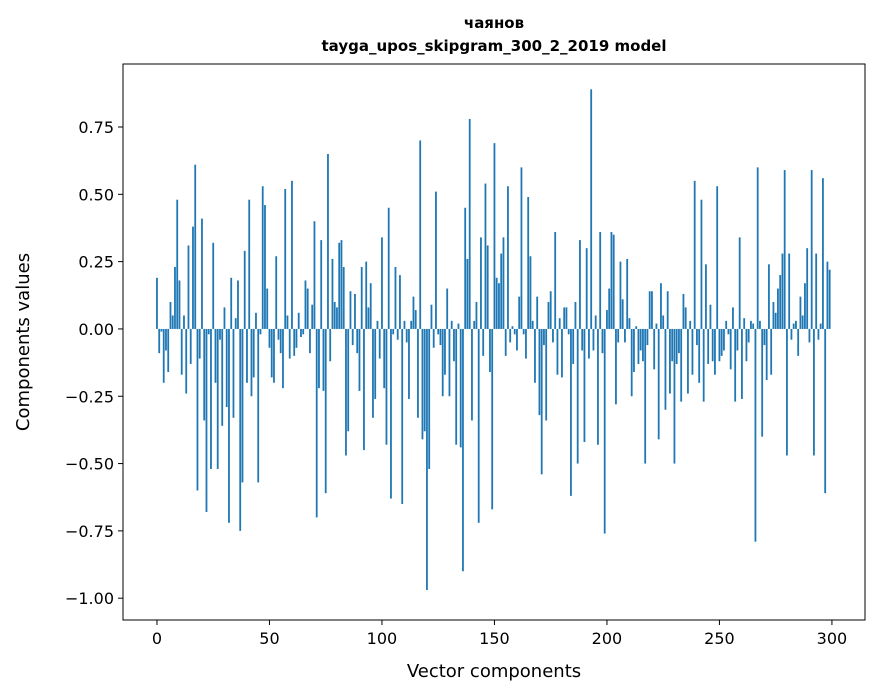  What do you see at coordinates (382, 638) in the screenshot?
I see `x-tick-label: 100` at bounding box center [382, 638].